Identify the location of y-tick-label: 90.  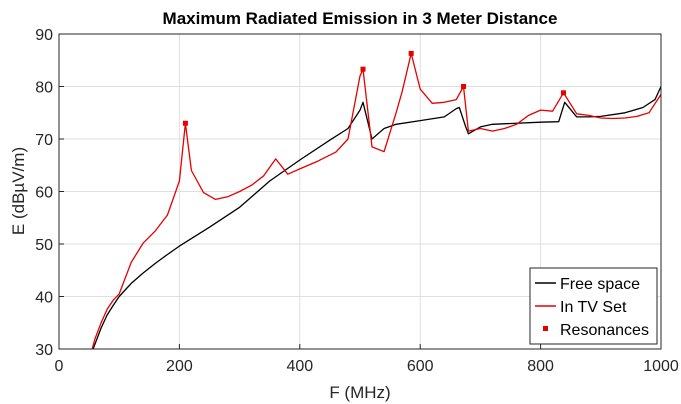
(44, 35).